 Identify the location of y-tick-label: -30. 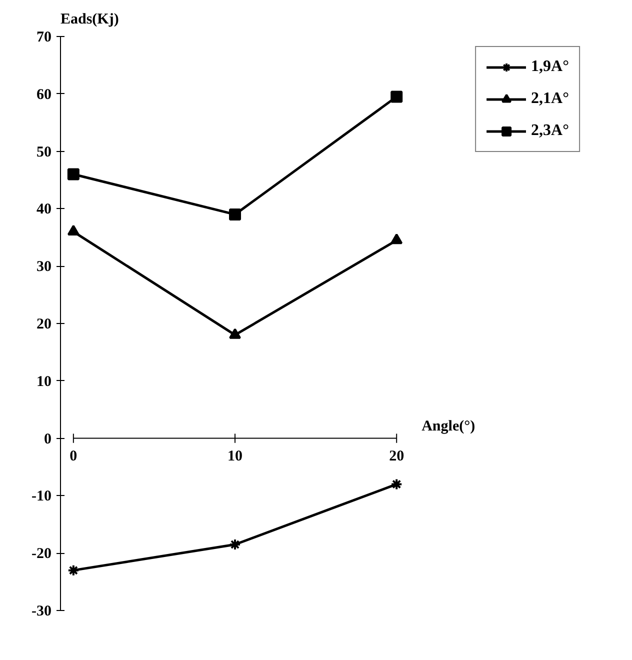
(42, 612).